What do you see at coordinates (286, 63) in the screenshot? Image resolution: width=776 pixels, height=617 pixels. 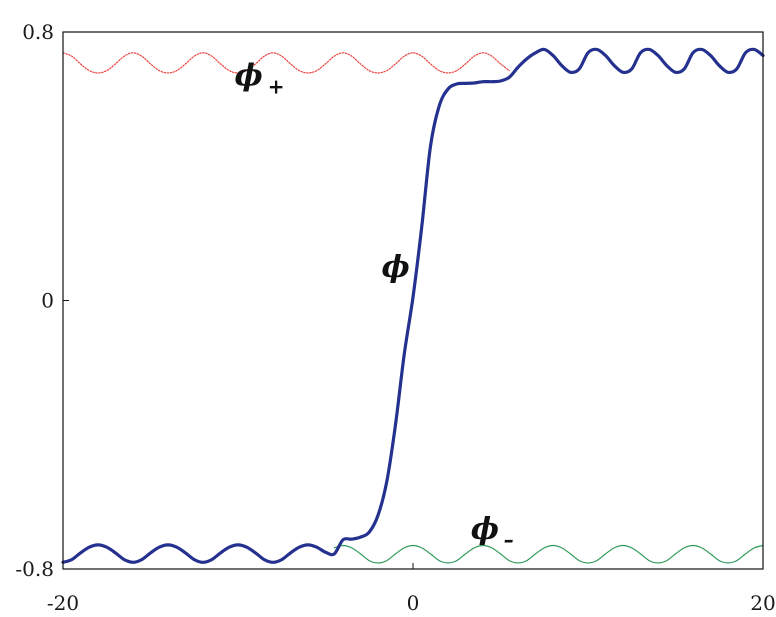 I see `series-phi-plus` at bounding box center [286, 63].